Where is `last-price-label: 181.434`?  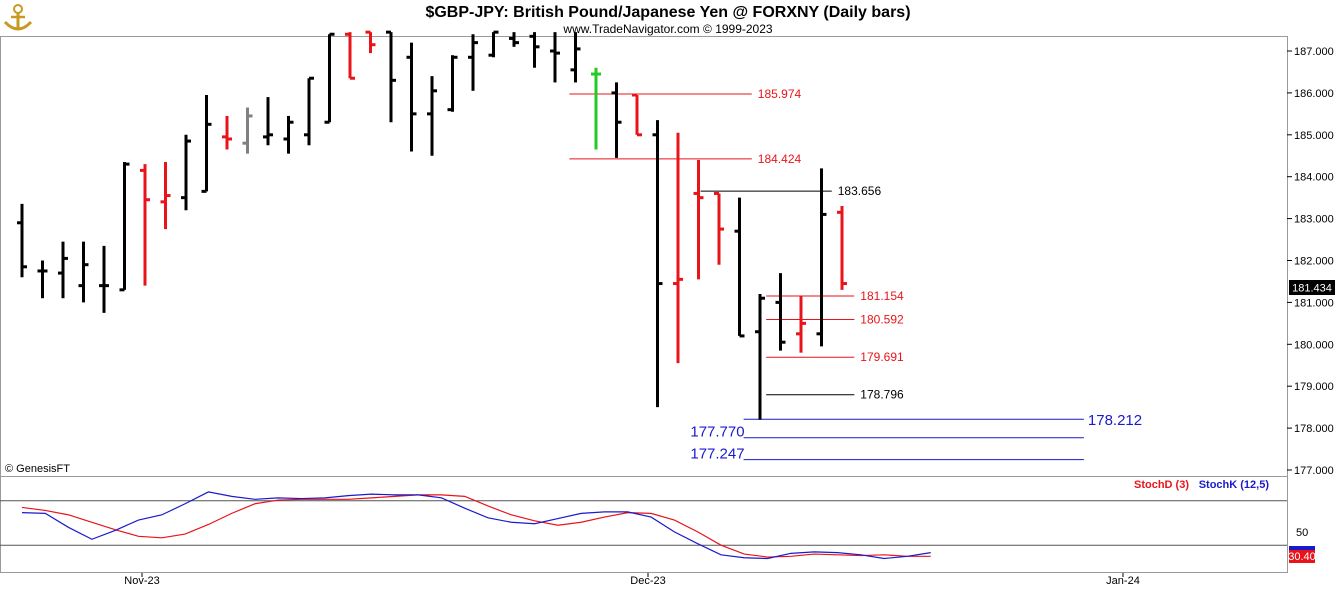 last-price-label: 181.434 is located at coordinates (1312, 289).